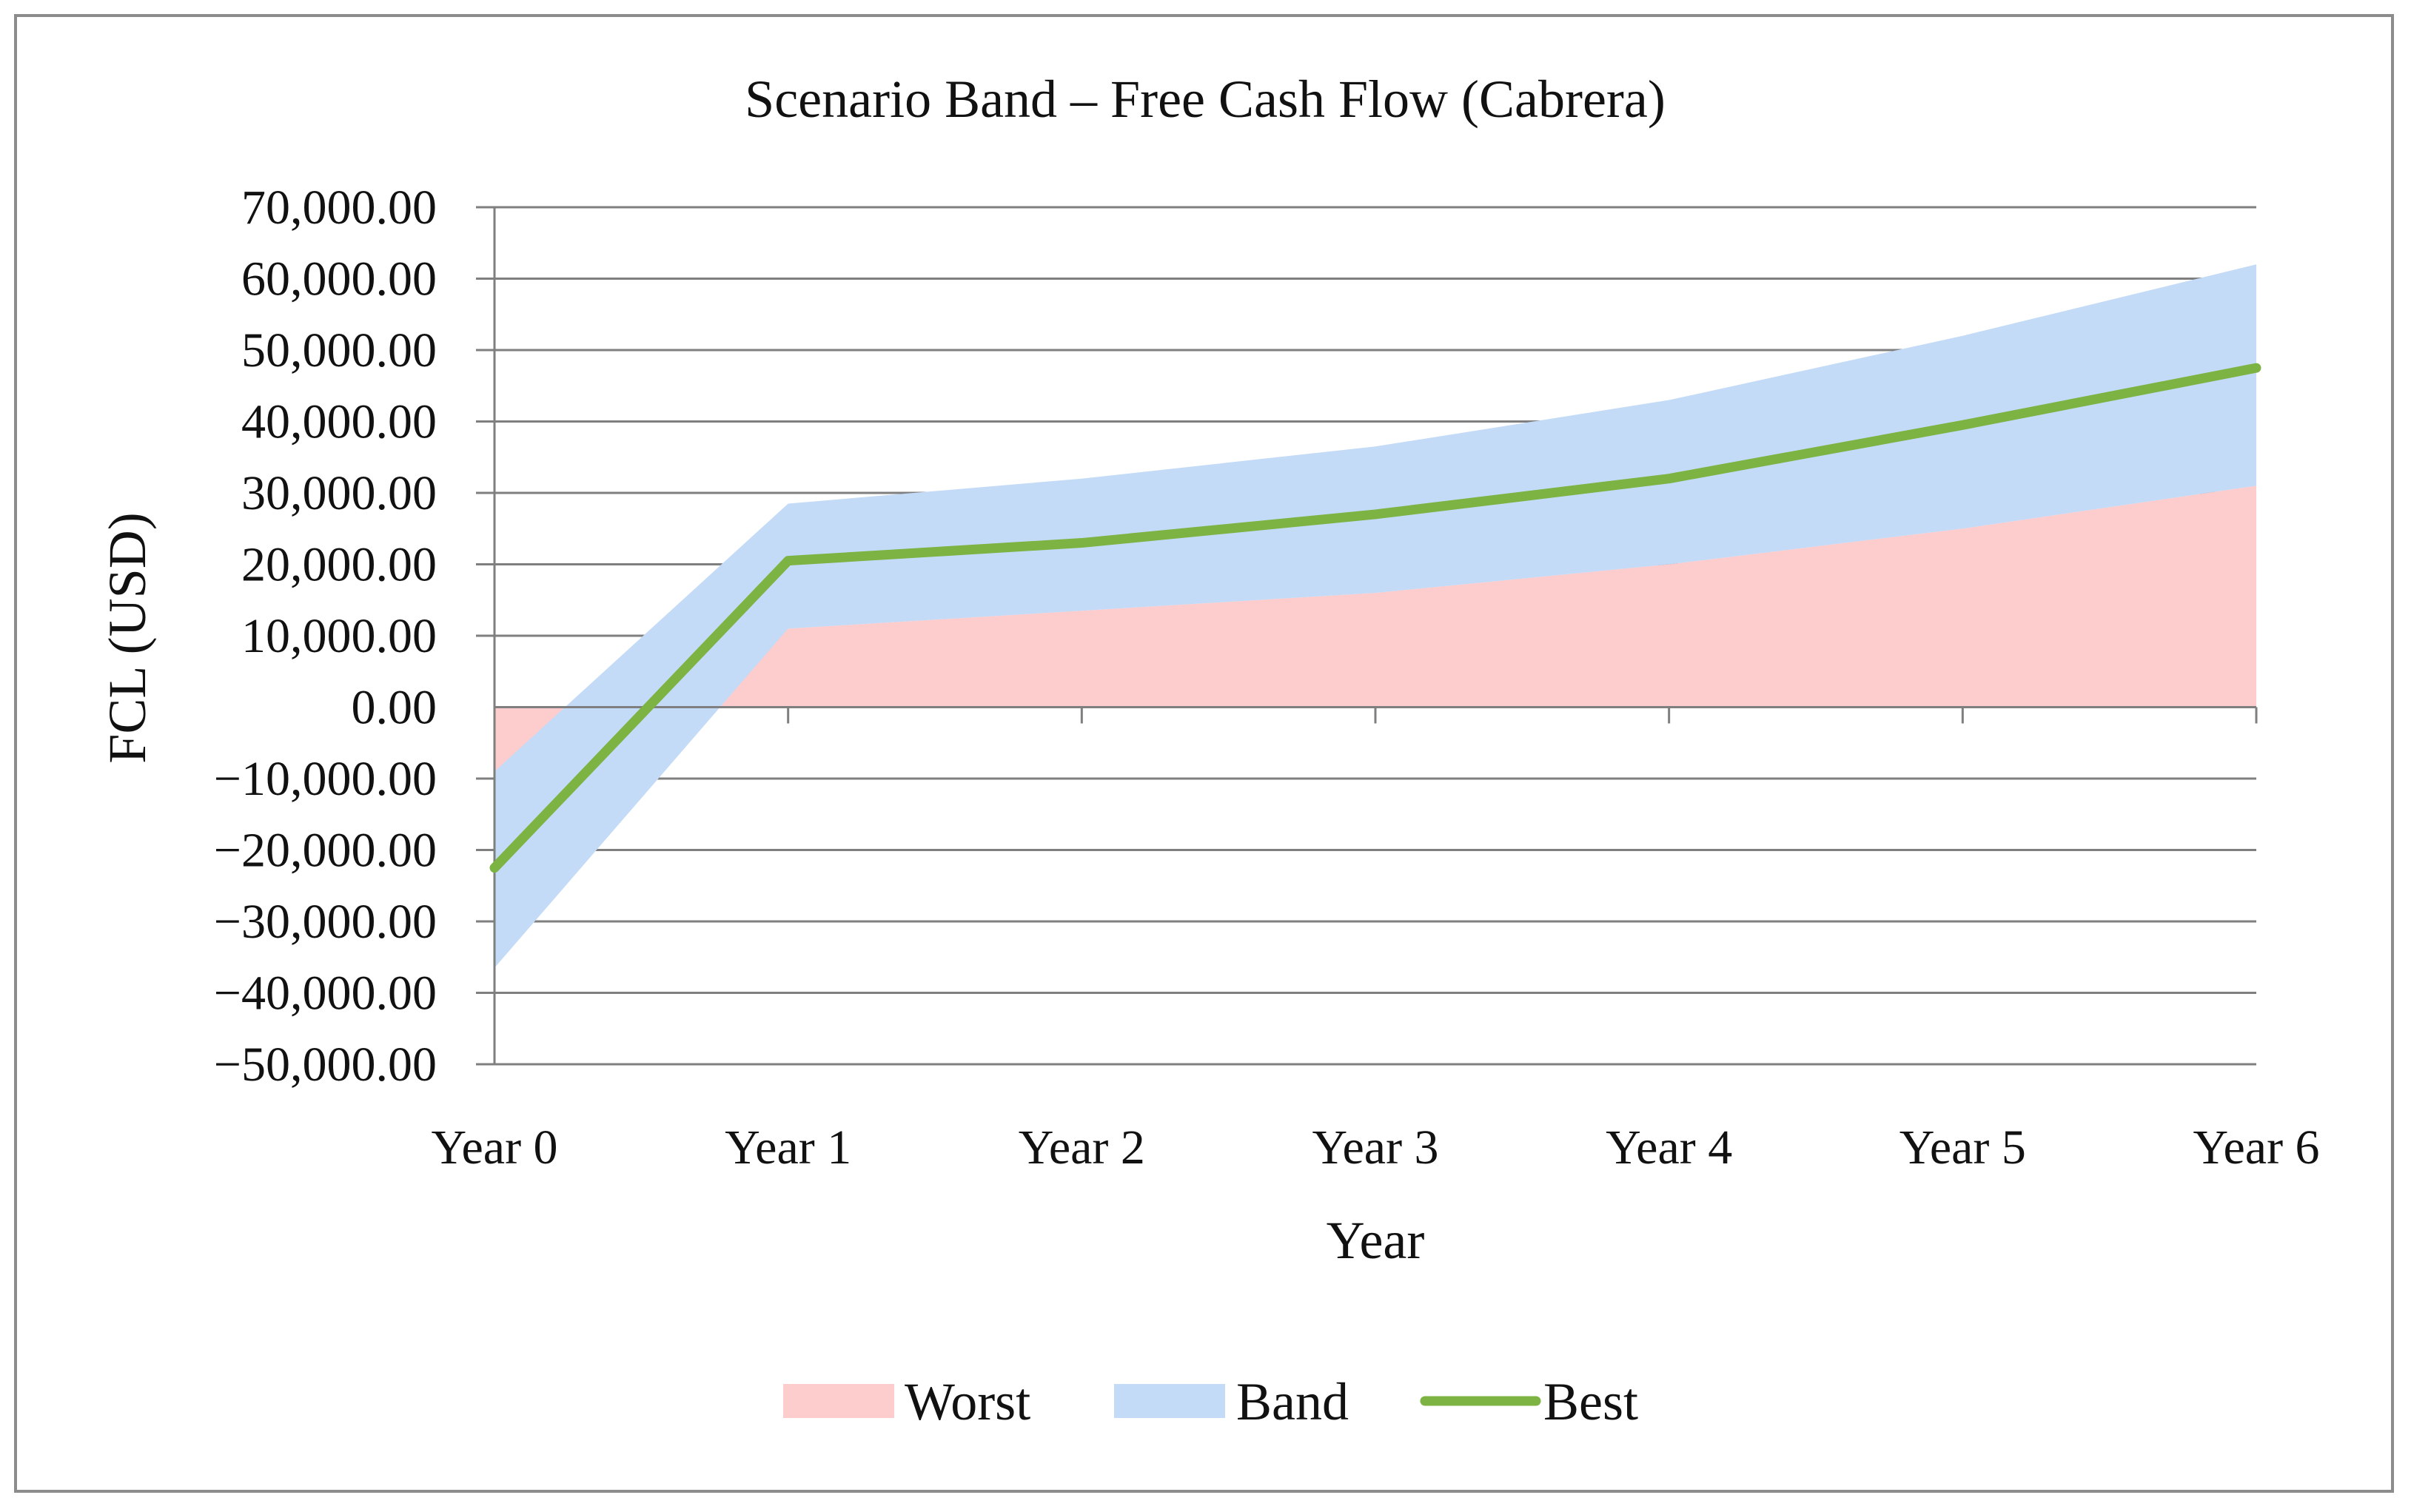 This screenshot has width=2411, height=1512. I want to click on legend-swatch-worst, so click(838, 1401).